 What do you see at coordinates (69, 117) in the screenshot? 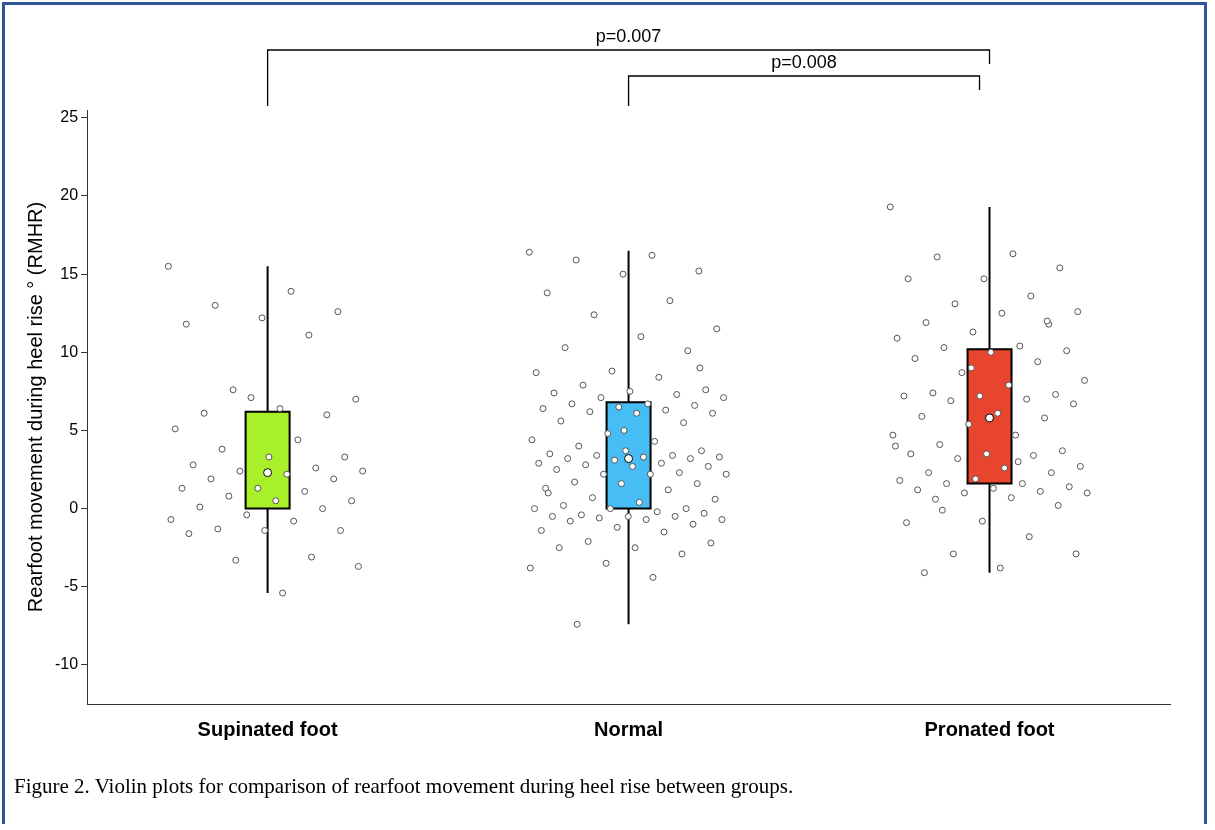
I see `y-tick-label: 25` at bounding box center [69, 117].